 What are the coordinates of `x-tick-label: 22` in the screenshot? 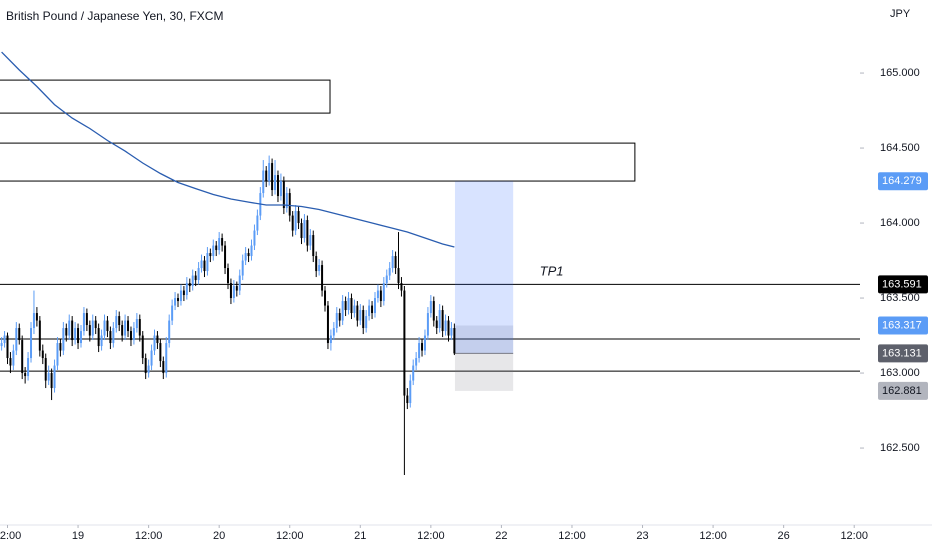 It's located at (501, 536).